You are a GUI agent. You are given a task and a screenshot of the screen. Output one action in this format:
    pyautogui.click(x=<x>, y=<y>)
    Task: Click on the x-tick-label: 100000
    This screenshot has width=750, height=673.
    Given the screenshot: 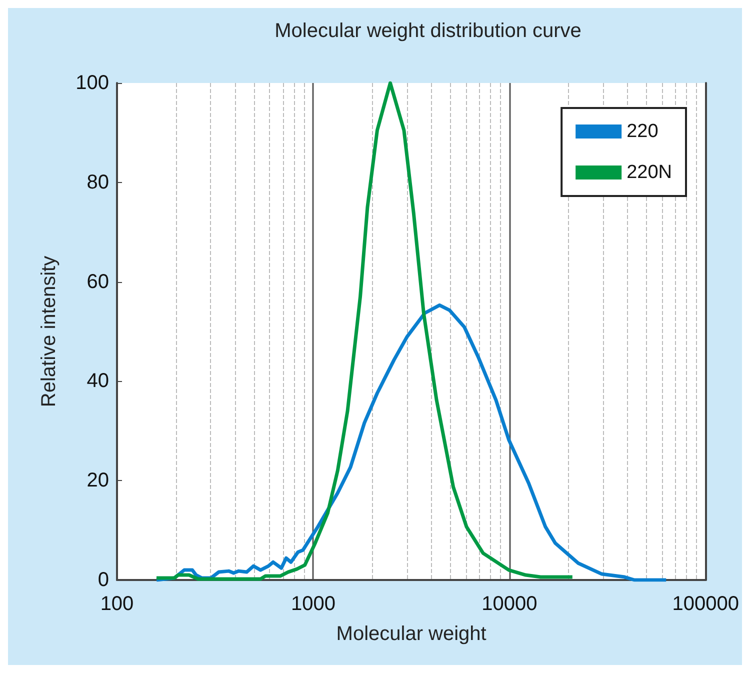 What is the action you would take?
    pyautogui.click(x=706, y=604)
    